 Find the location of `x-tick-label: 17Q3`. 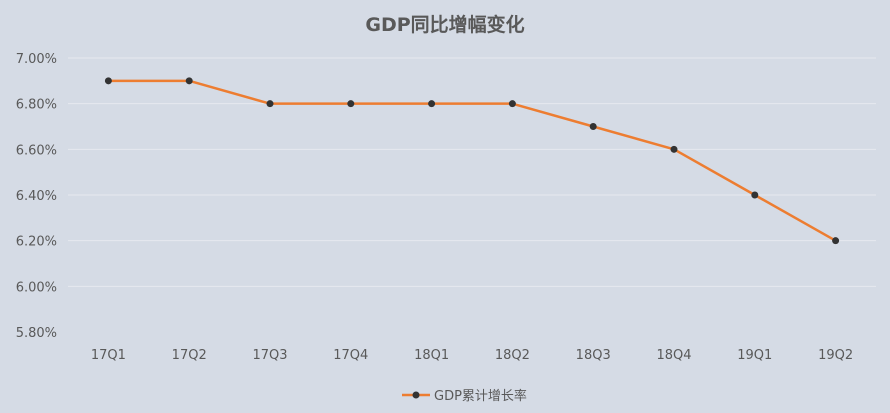

x-tick-label: 17Q3 is located at coordinates (269, 355).